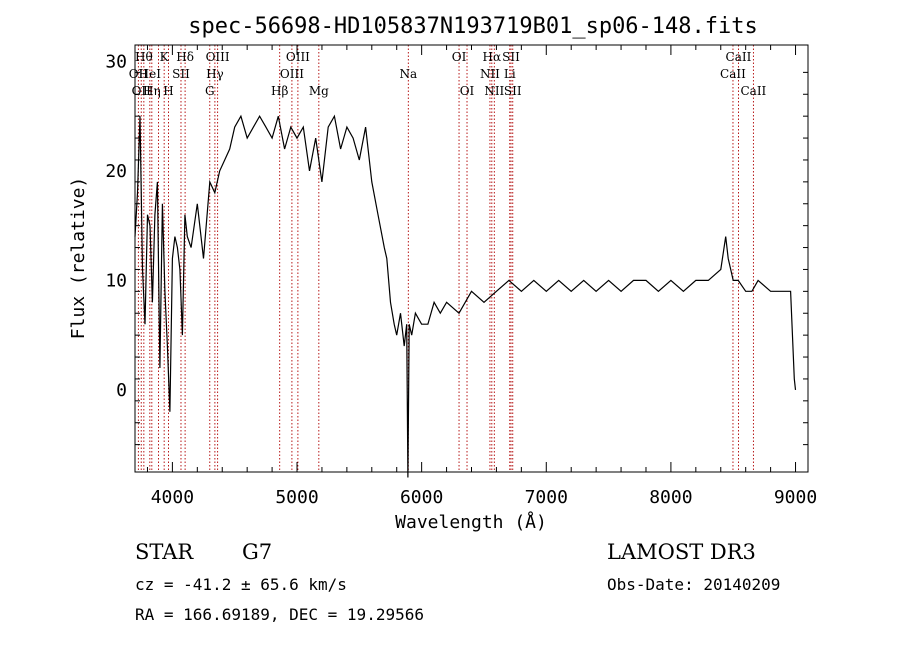  Describe the element at coordinates (467, 91) in the screenshot. I see `line-label-19: OI` at that location.